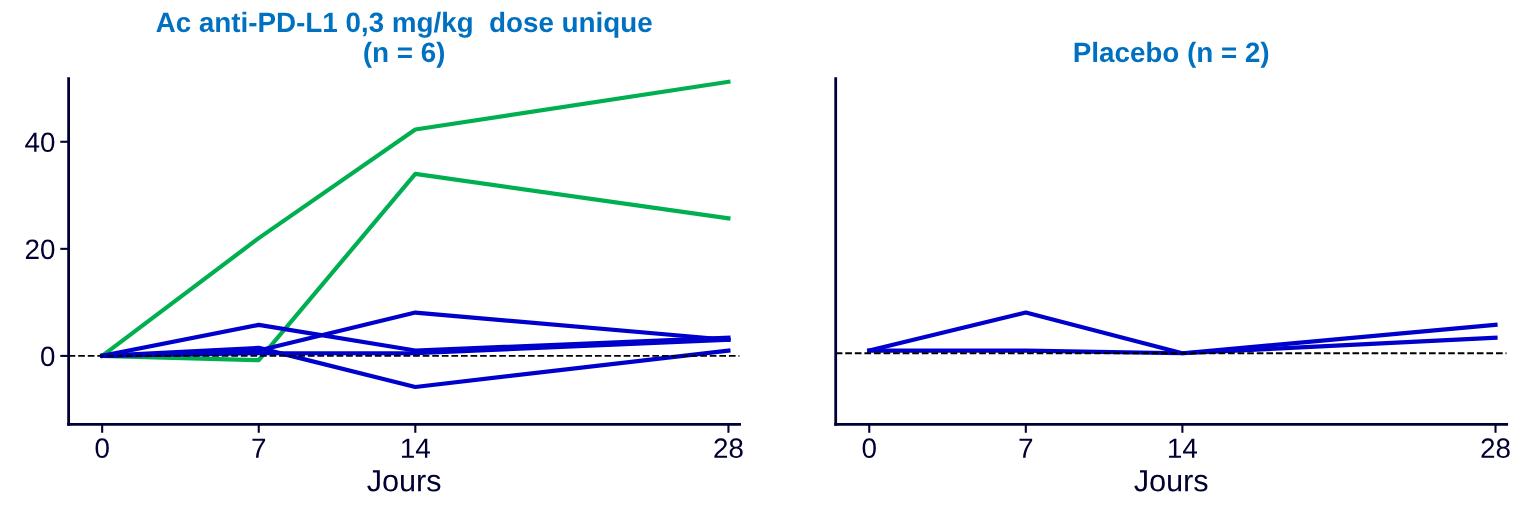 The width and height of the screenshot is (1525, 524). What do you see at coordinates (1171, 54) in the screenshot?
I see `chart-title: Placebo (n = 2)` at bounding box center [1171, 54].